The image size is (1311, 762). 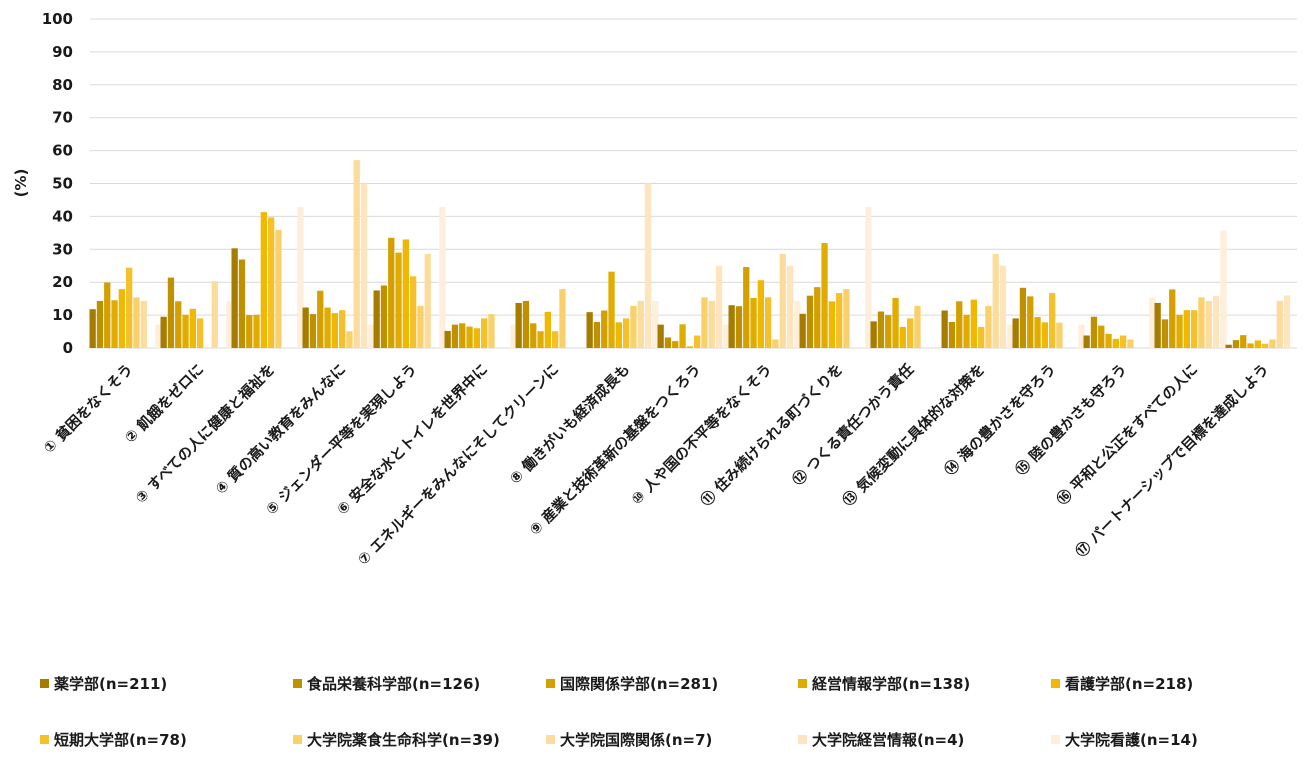 What do you see at coordinates (68, 348) in the screenshot?
I see `y-tick-label: 0` at bounding box center [68, 348].